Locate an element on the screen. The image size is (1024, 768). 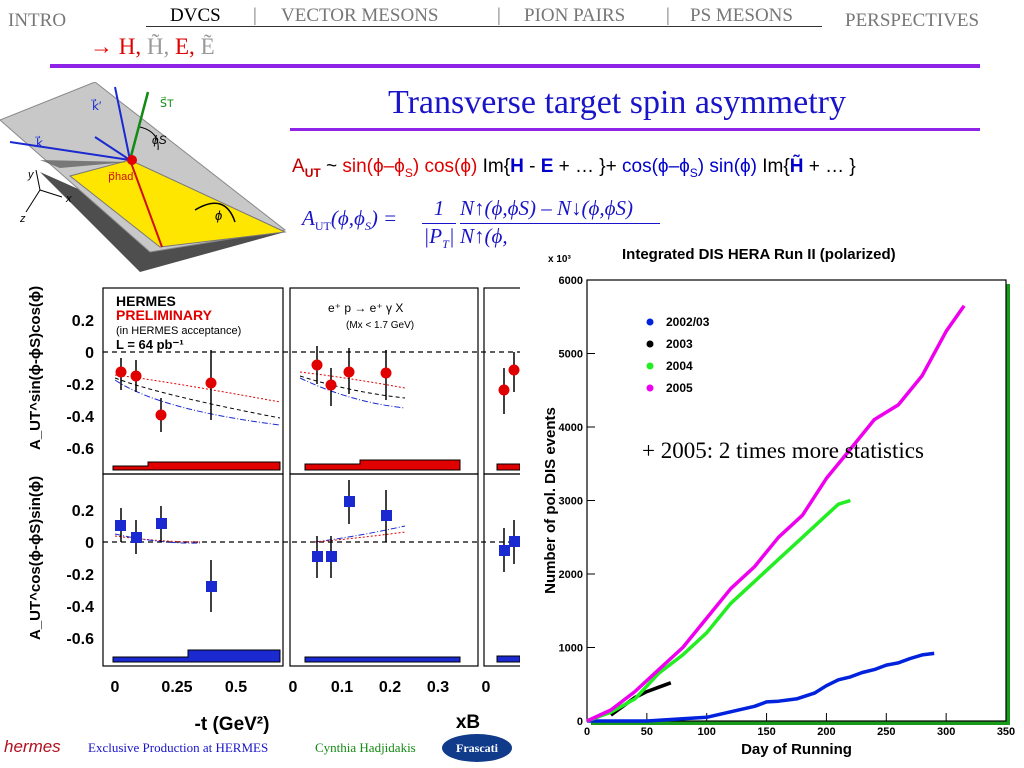
systematic-band-top is located at coordinates (196, 466).